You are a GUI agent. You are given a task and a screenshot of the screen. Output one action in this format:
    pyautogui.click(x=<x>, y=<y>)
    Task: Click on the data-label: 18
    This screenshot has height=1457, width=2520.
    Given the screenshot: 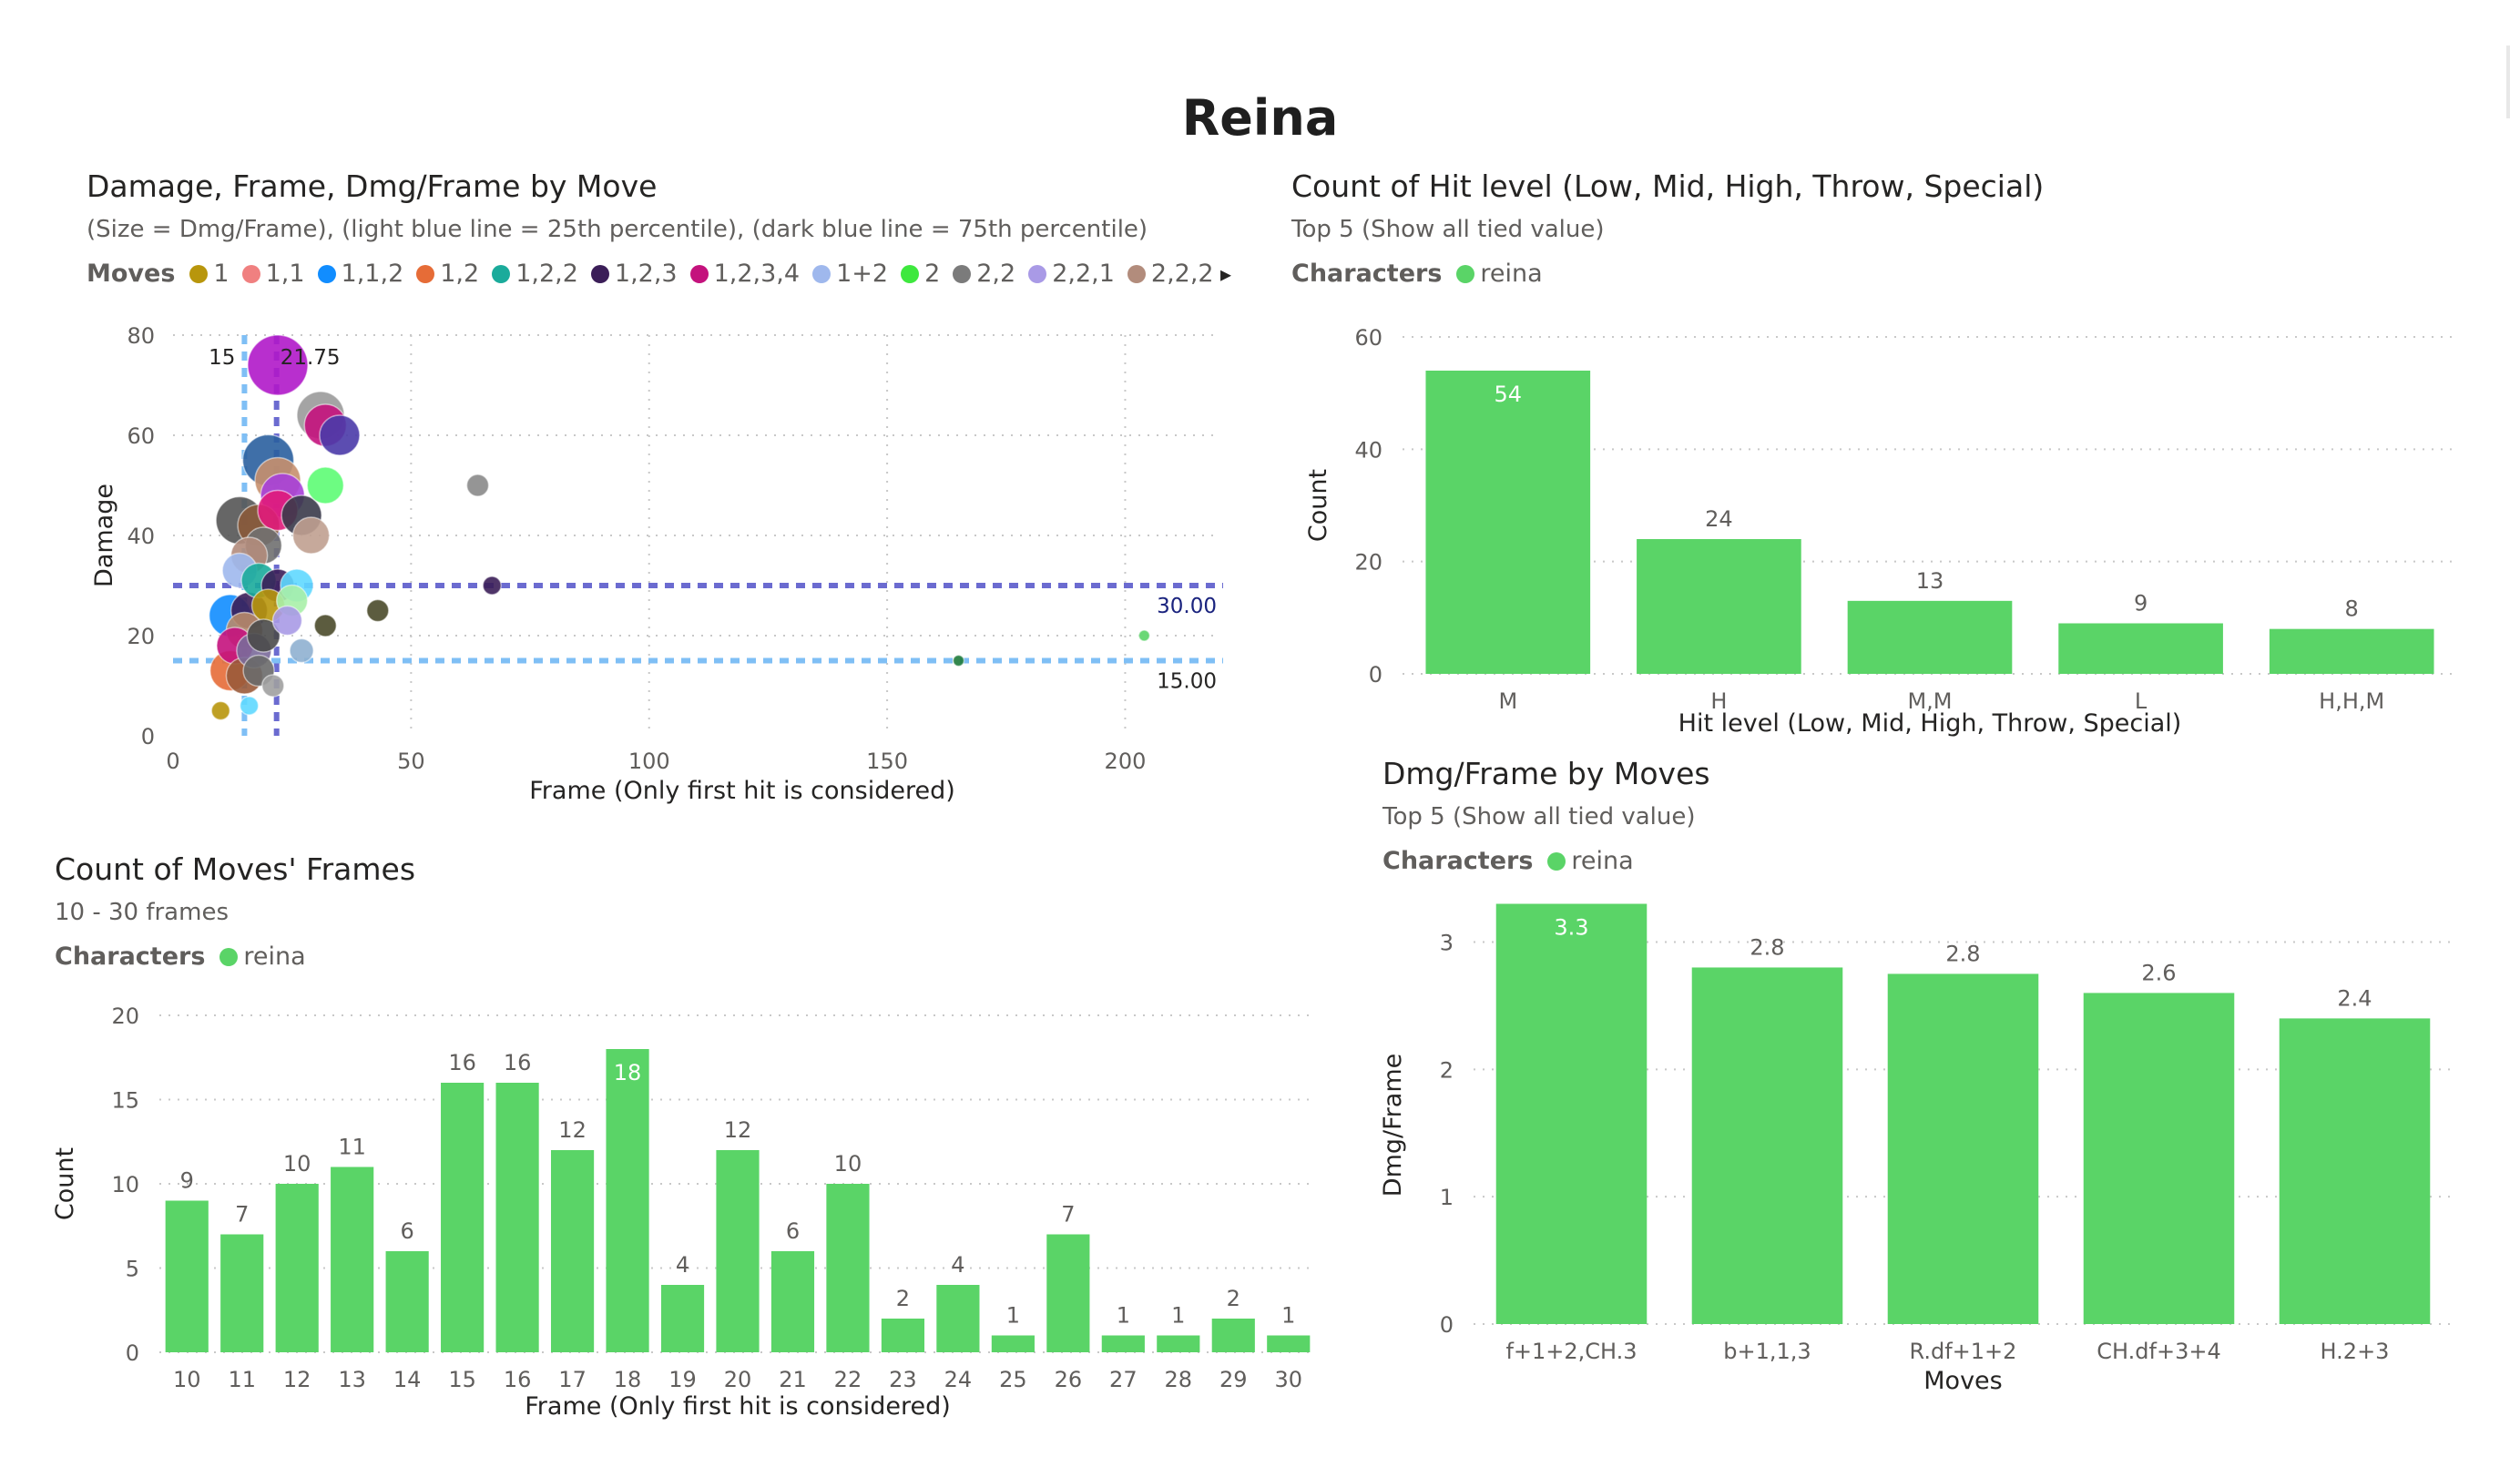 What is the action you would take?
    pyautogui.click(x=628, y=1072)
    